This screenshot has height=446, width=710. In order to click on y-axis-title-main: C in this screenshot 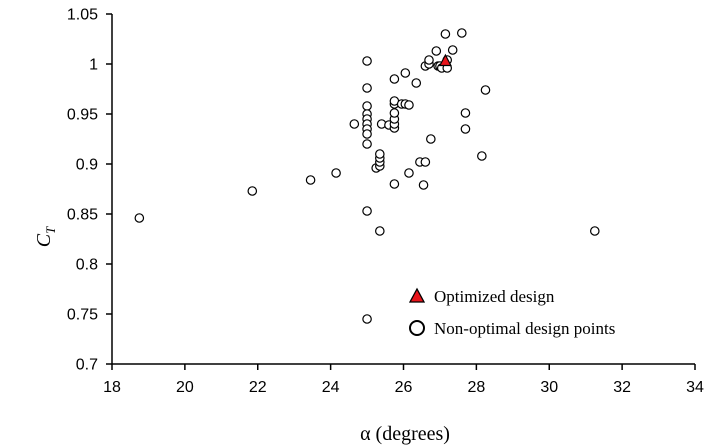, I will do `click(44, 240)`.